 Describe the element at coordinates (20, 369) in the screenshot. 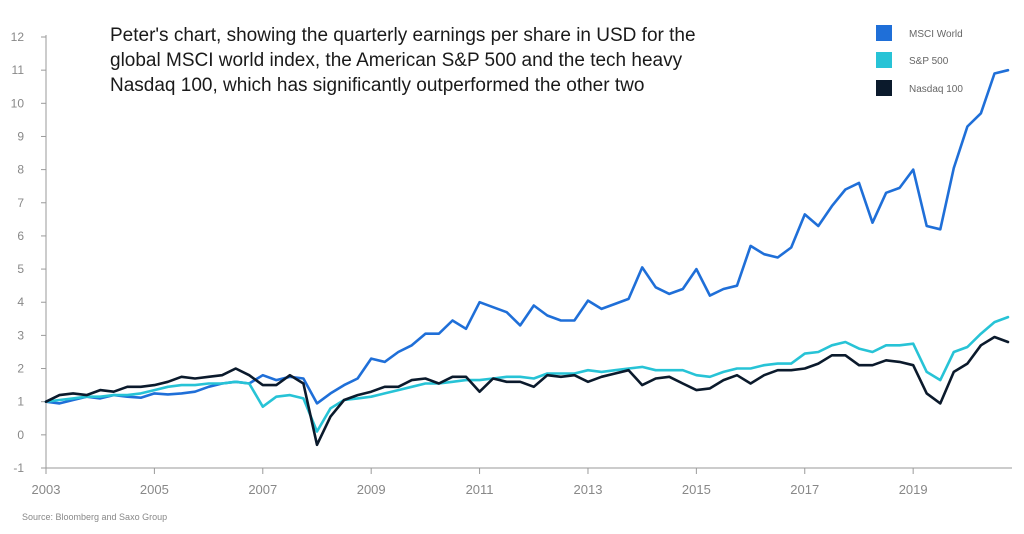

I see `y-tick-label: 2` at that location.